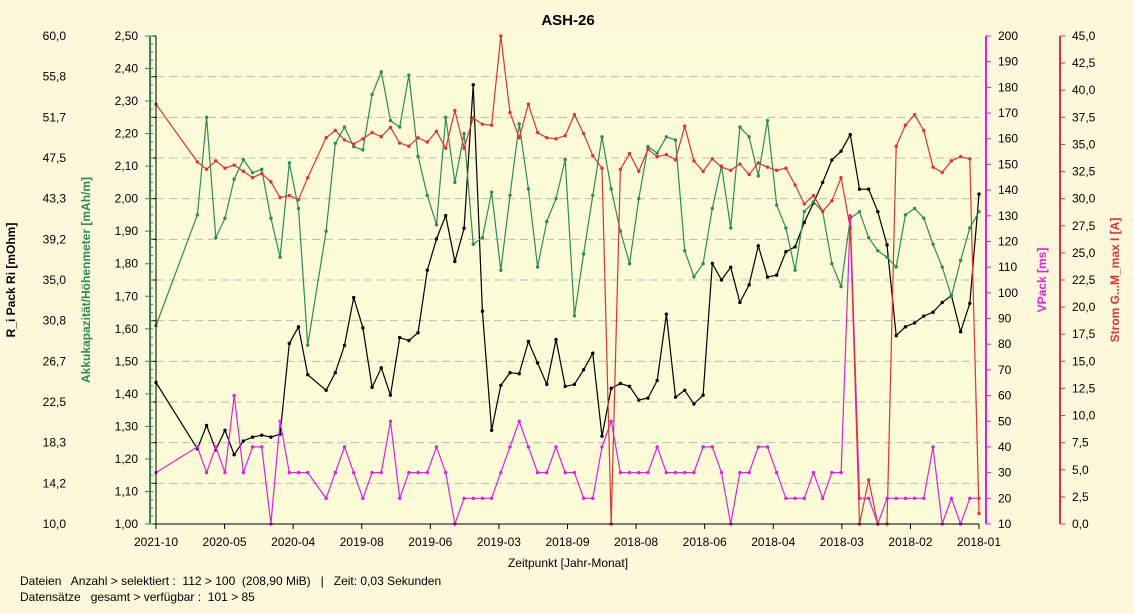 This screenshot has width=1134, height=614. I want to click on tick-label-vp: 70, so click(1005, 370).